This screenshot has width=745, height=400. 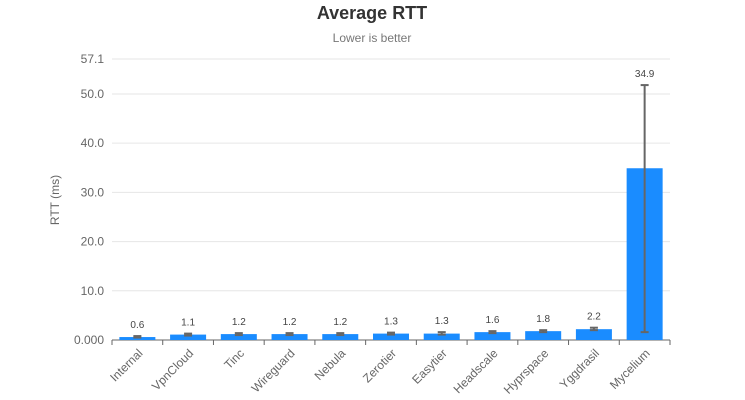 What do you see at coordinates (476, 371) in the screenshot?
I see `x-tick-label: Headscale` at bounding box center [476, 371].